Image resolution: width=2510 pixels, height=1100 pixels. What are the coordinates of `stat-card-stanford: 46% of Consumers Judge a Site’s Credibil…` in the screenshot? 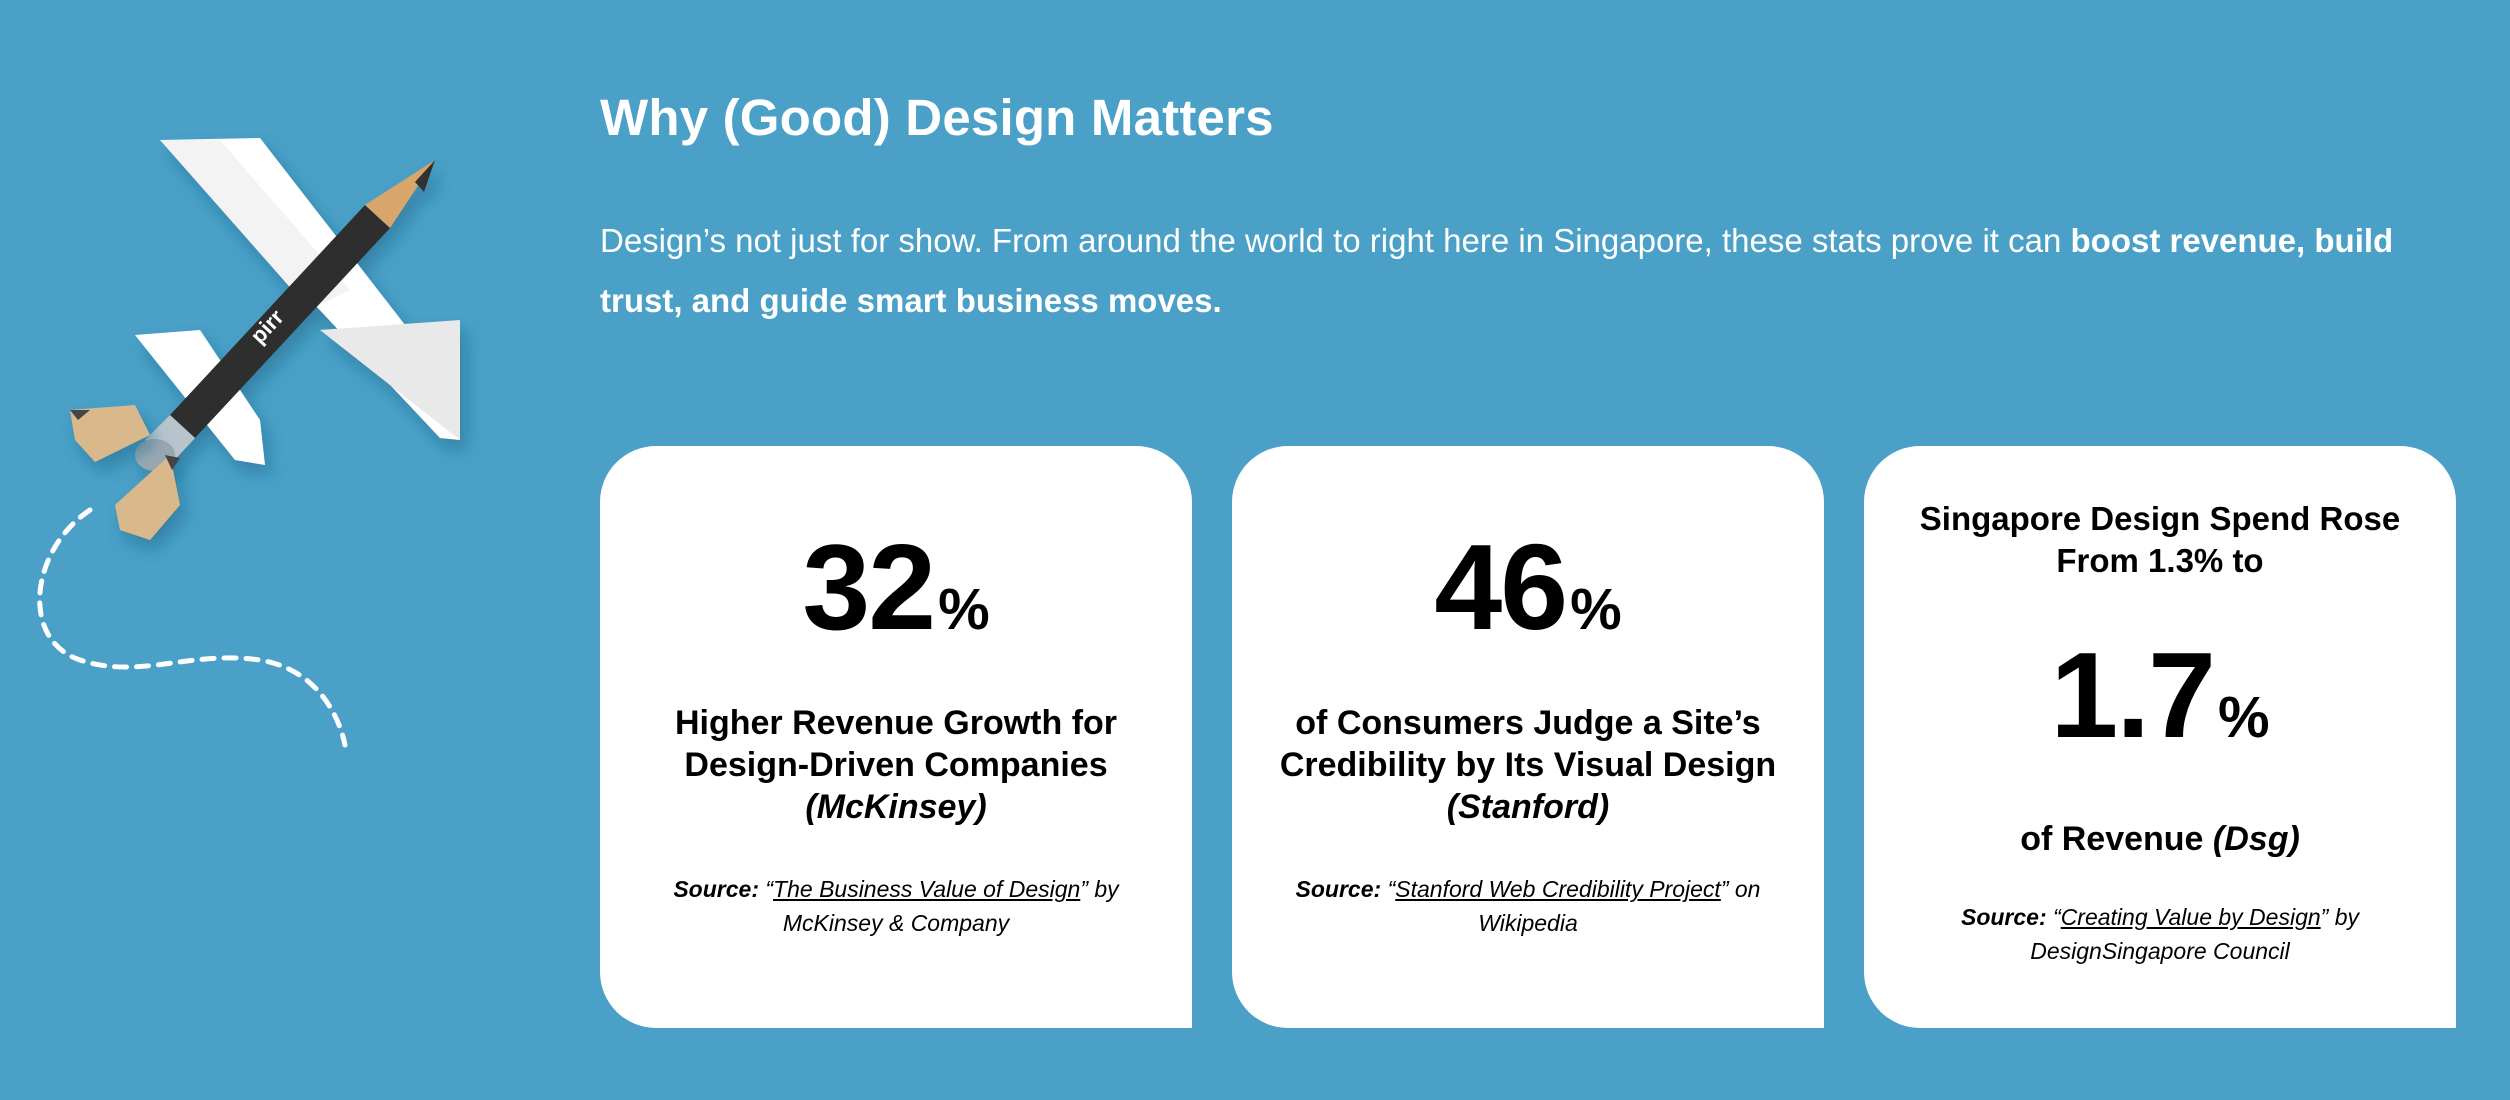 It's located at (1528, 737).